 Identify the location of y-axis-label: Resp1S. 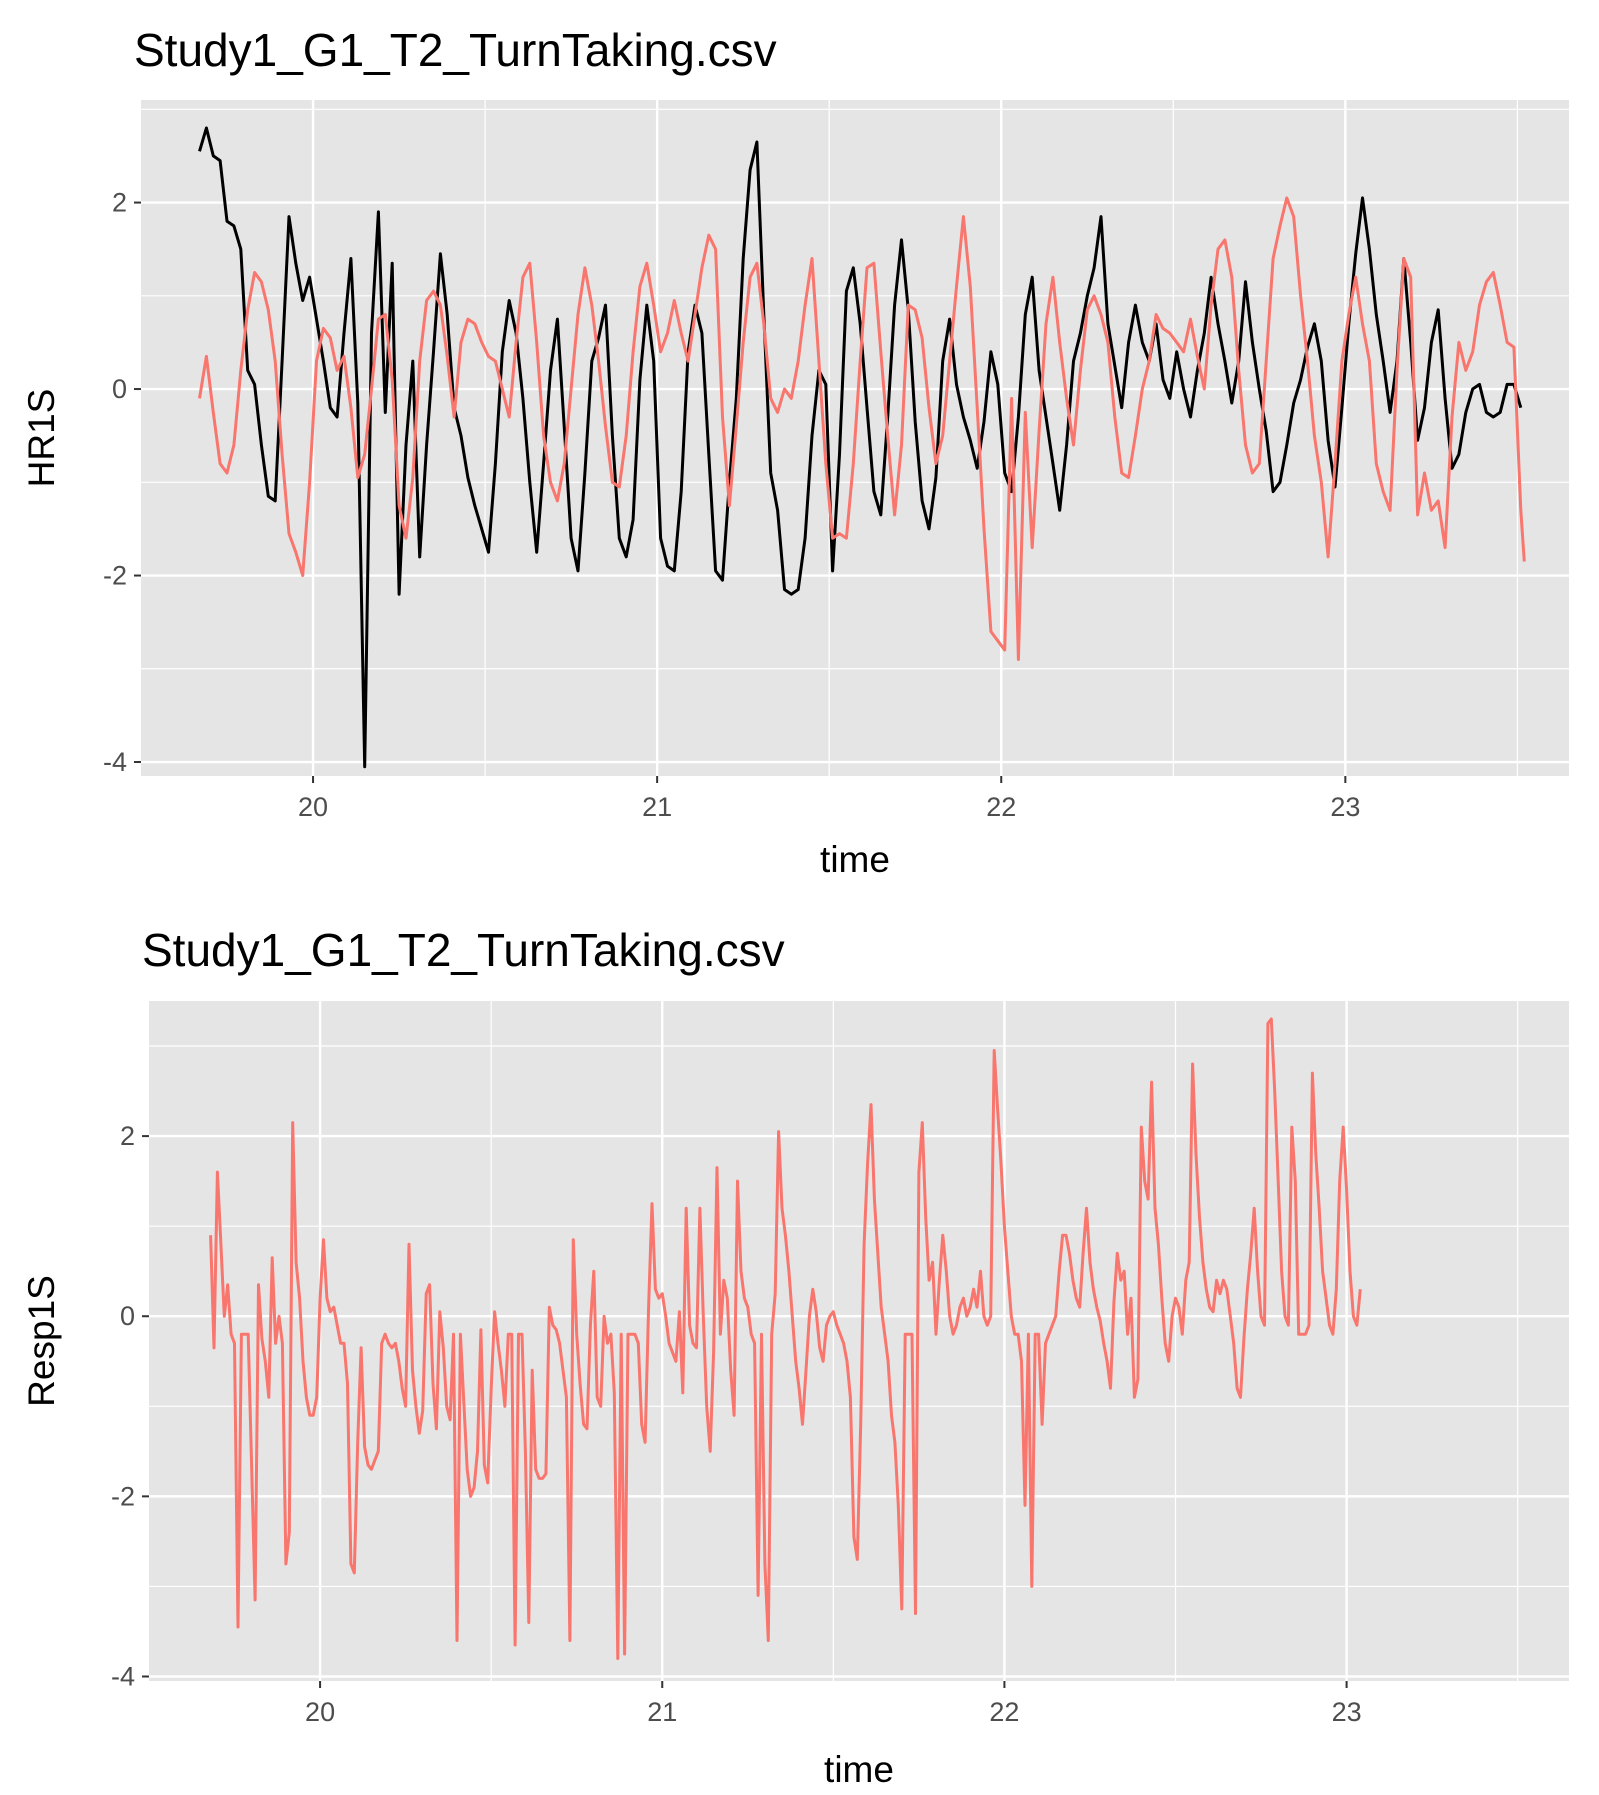
(41, 1341).